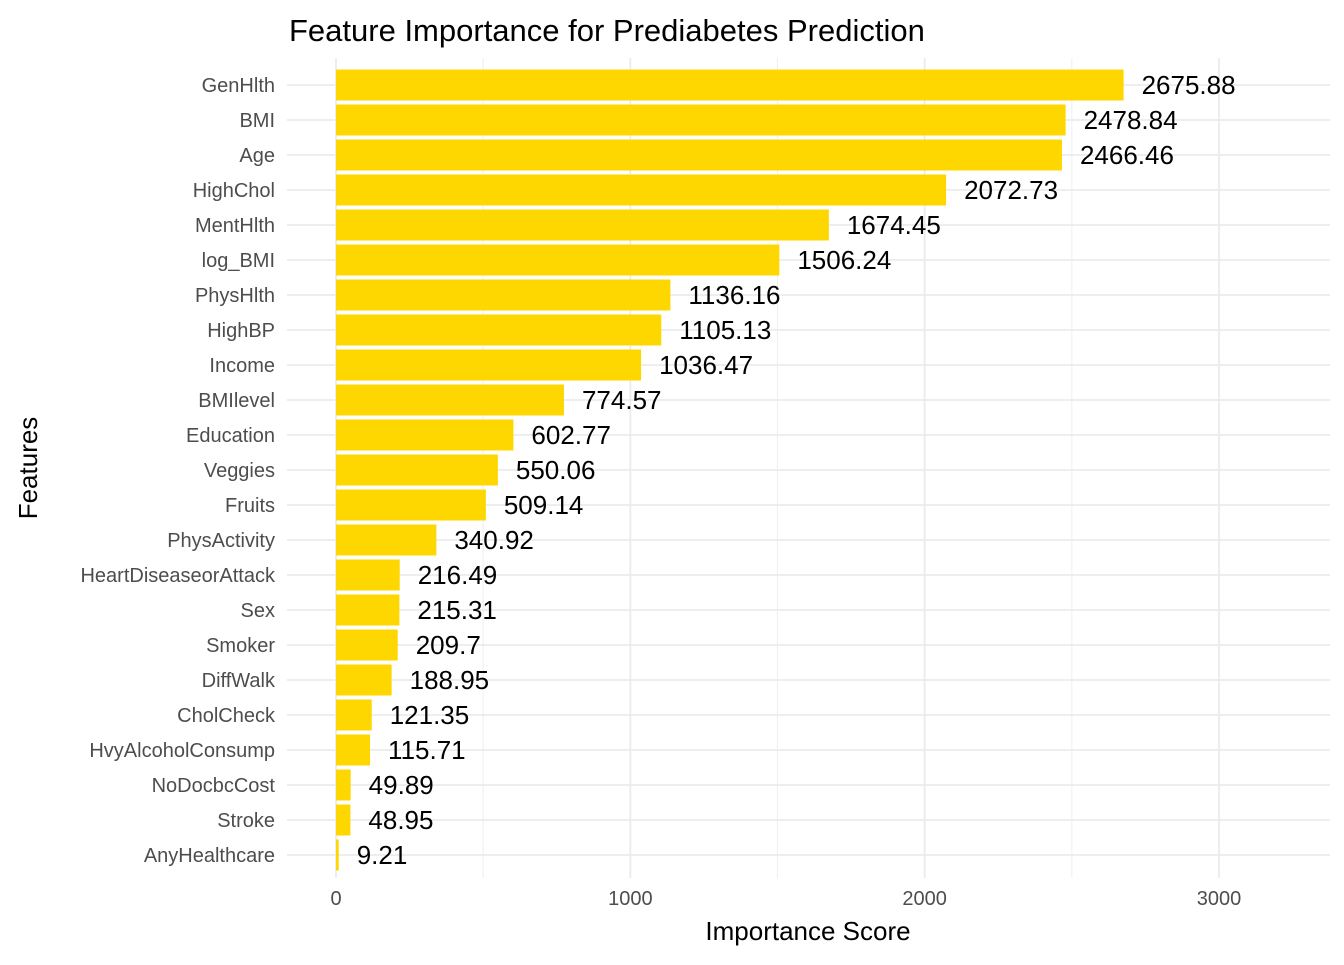 The image size is (1344, 965). Describe the element at coordinates (239, 681) in the screenshot. I see `y-tick-label: DiffWalk` at that location.